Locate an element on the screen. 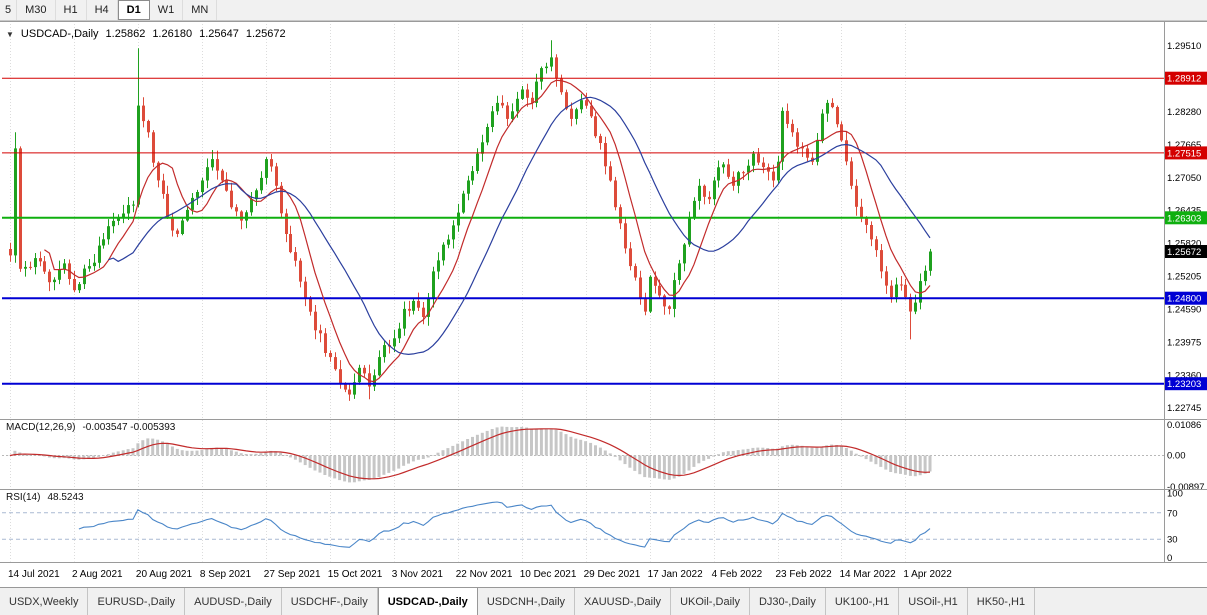  svg-text: 1.25672 is located at coordinates (1184, 252).